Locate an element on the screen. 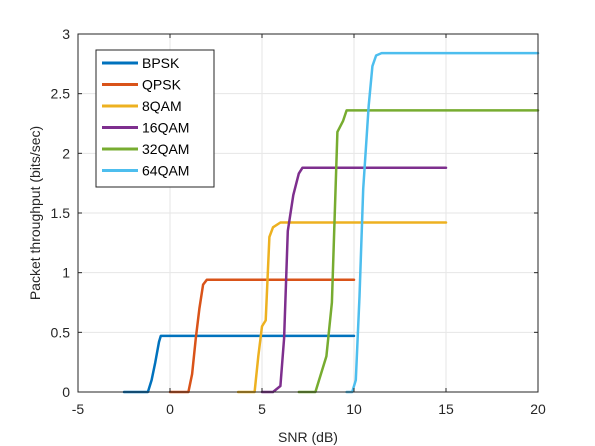  y-tick-label: 3 is located at coordinates (66, 34).